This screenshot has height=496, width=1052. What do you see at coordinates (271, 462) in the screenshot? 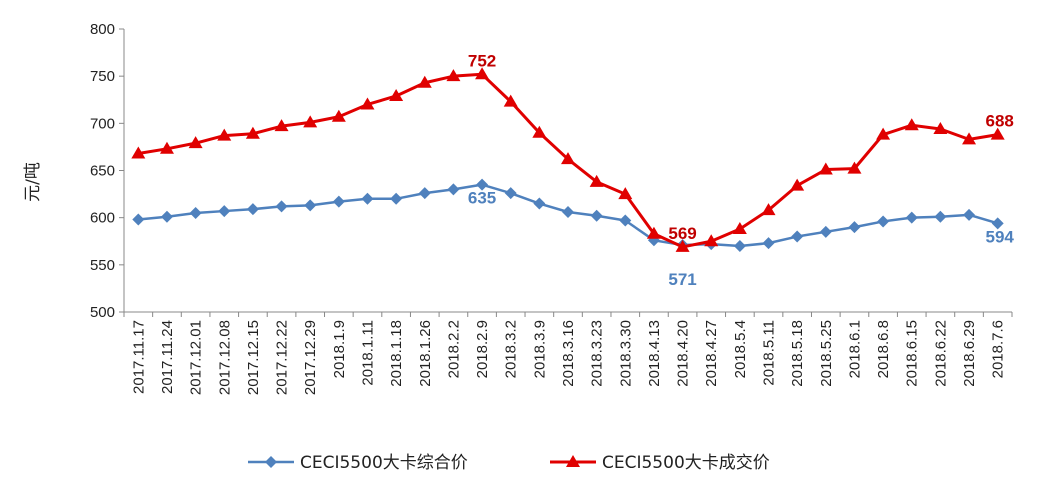
I see `legend-marker` at bounding box center [271, 462].